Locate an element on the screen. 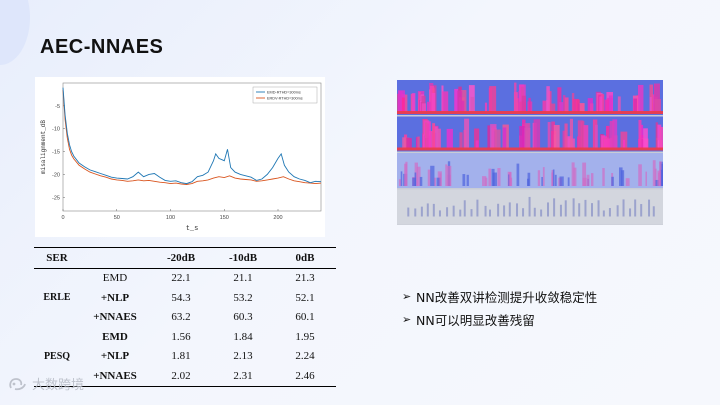 This screenshot has height=405, width=720. x-tick-label: 200 is located at coordinates (277, 218).